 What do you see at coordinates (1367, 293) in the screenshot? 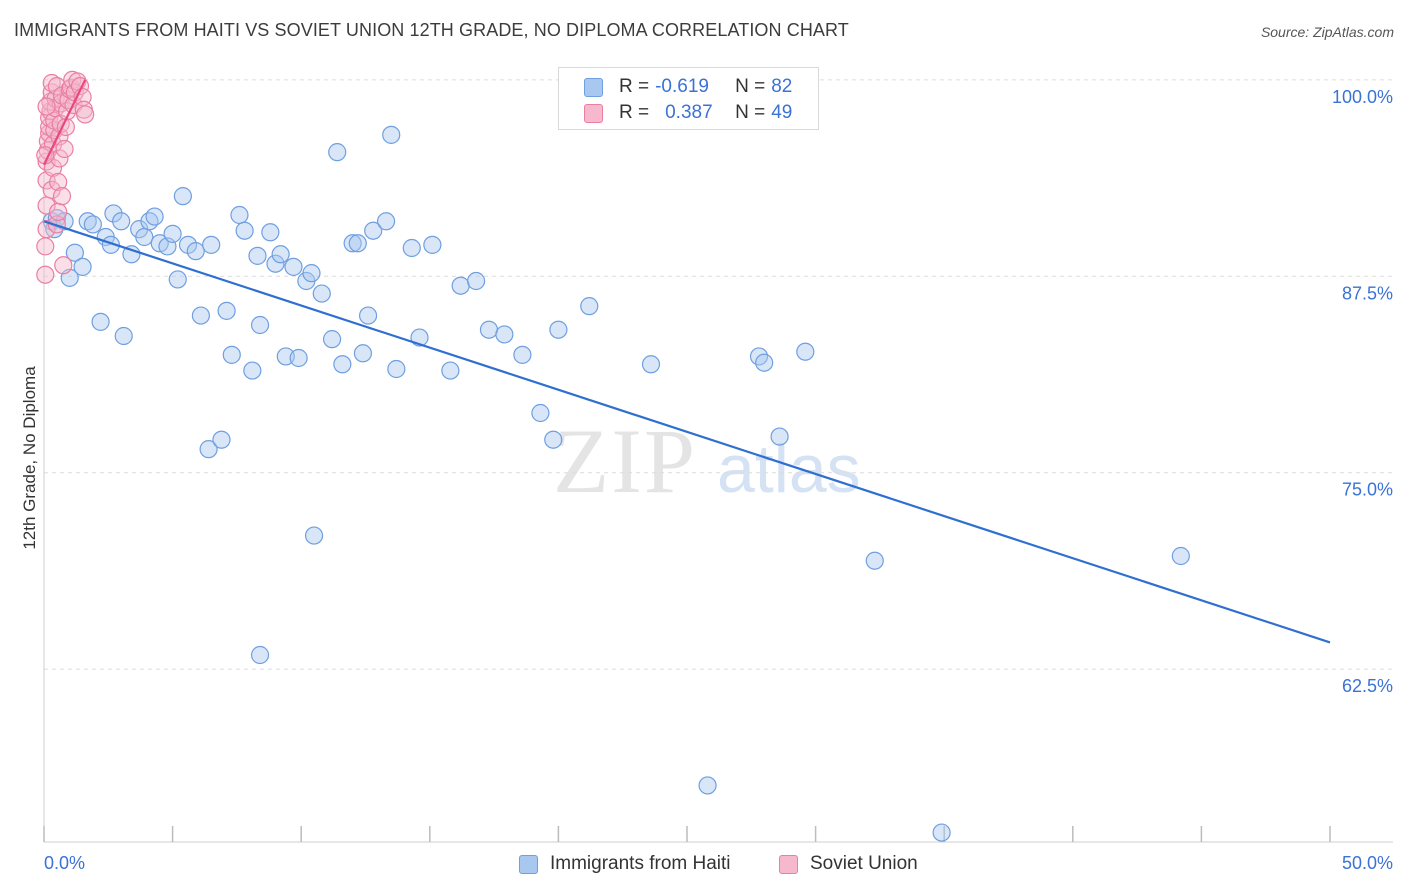
I see `y-tick-label: 87.5%` at bounding box center [1367, 293].